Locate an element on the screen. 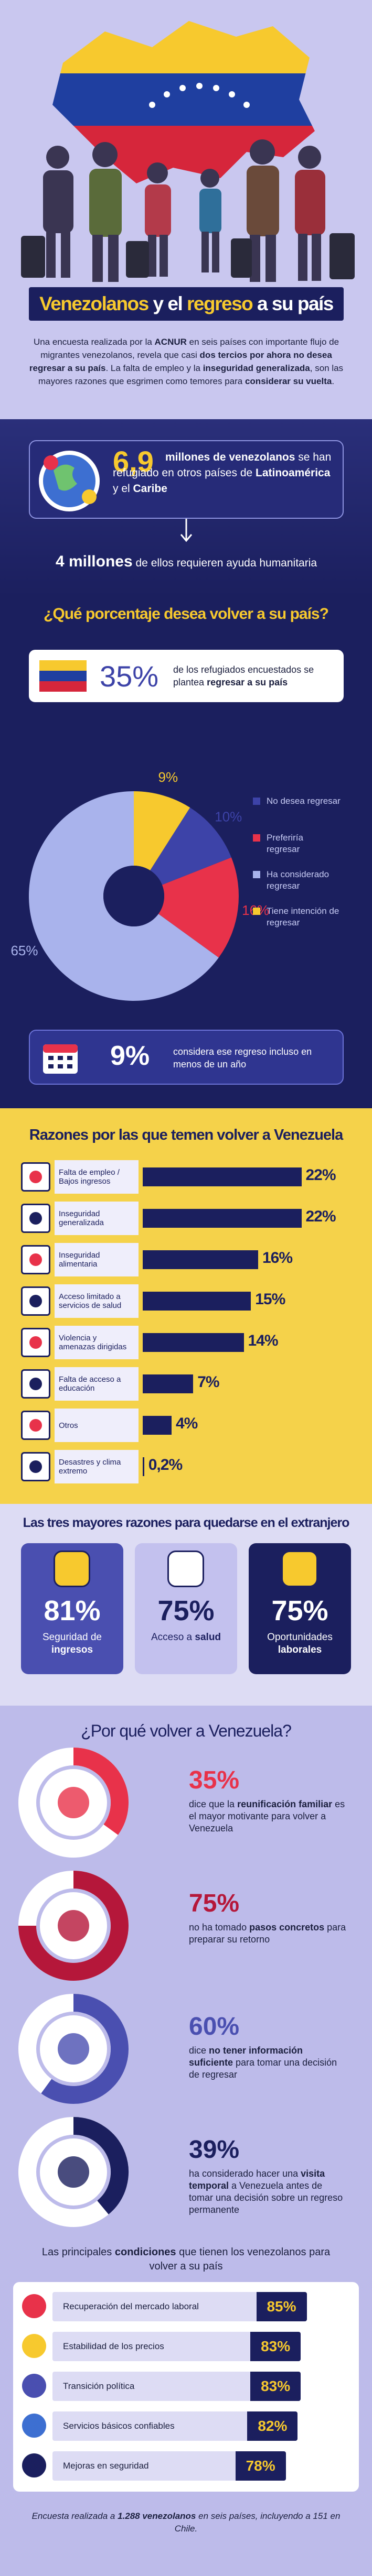 The height and width of the screenshot is (2576, 372). intro-part: inseguridad generalizada is located at coordinates (256, 368).